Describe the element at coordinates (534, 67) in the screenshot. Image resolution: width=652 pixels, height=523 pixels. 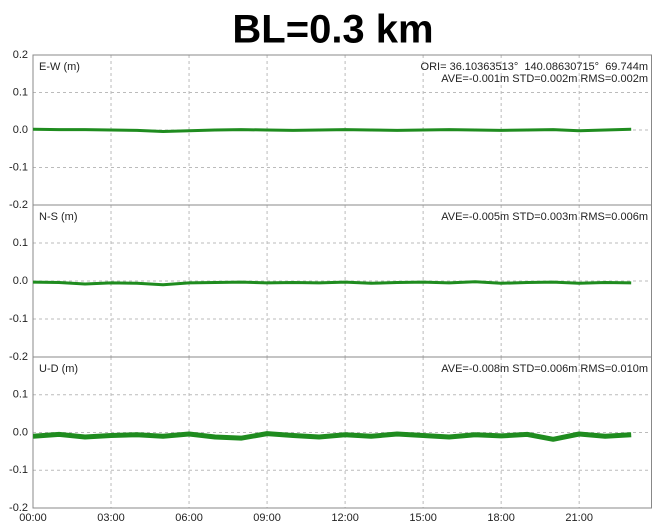
I see `annotation: ORI= 36.10363513° 140.08630715° 69.744m` at that location.